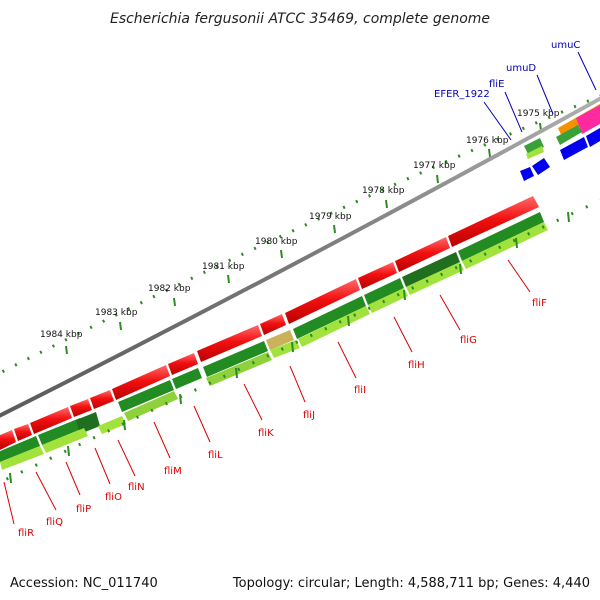 This screenshot has height=600, width=600. What do you see at coordinates (83, 509) in the screenshot?
I see `gene-label-fliP: fliP` at bounding box center [83, 509].